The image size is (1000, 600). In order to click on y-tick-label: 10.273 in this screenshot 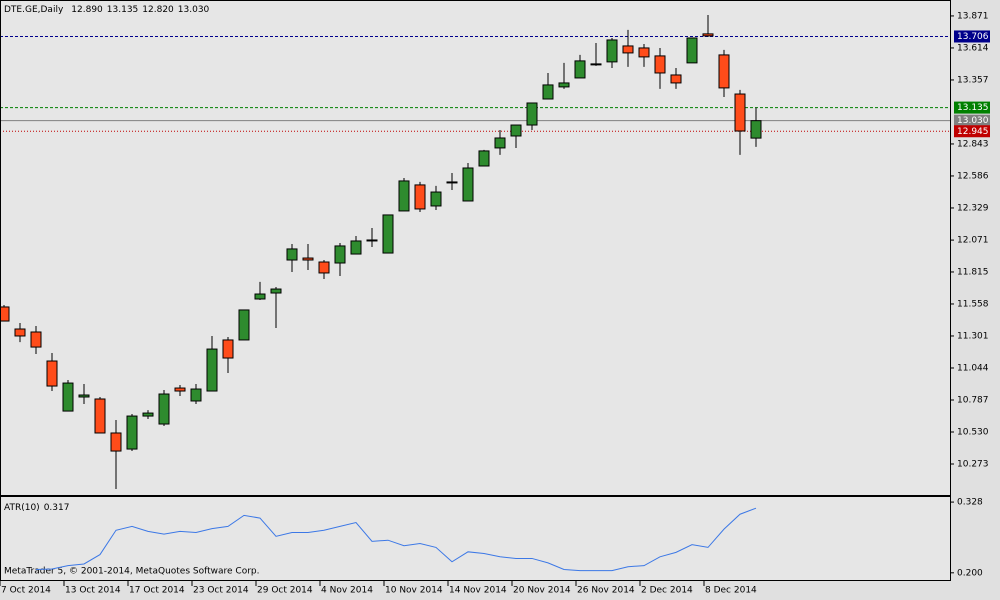, I will do `click(973, 464)`.